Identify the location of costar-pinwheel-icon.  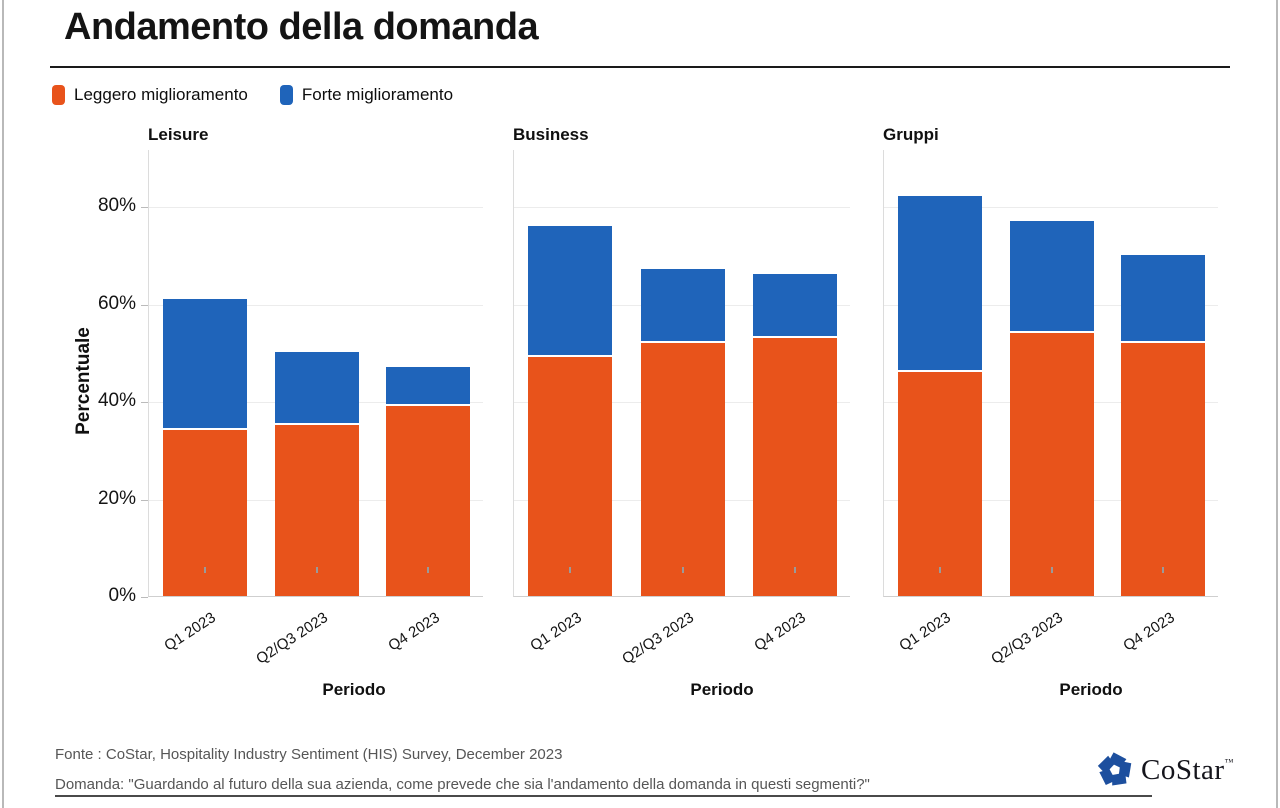
(1114, 769).